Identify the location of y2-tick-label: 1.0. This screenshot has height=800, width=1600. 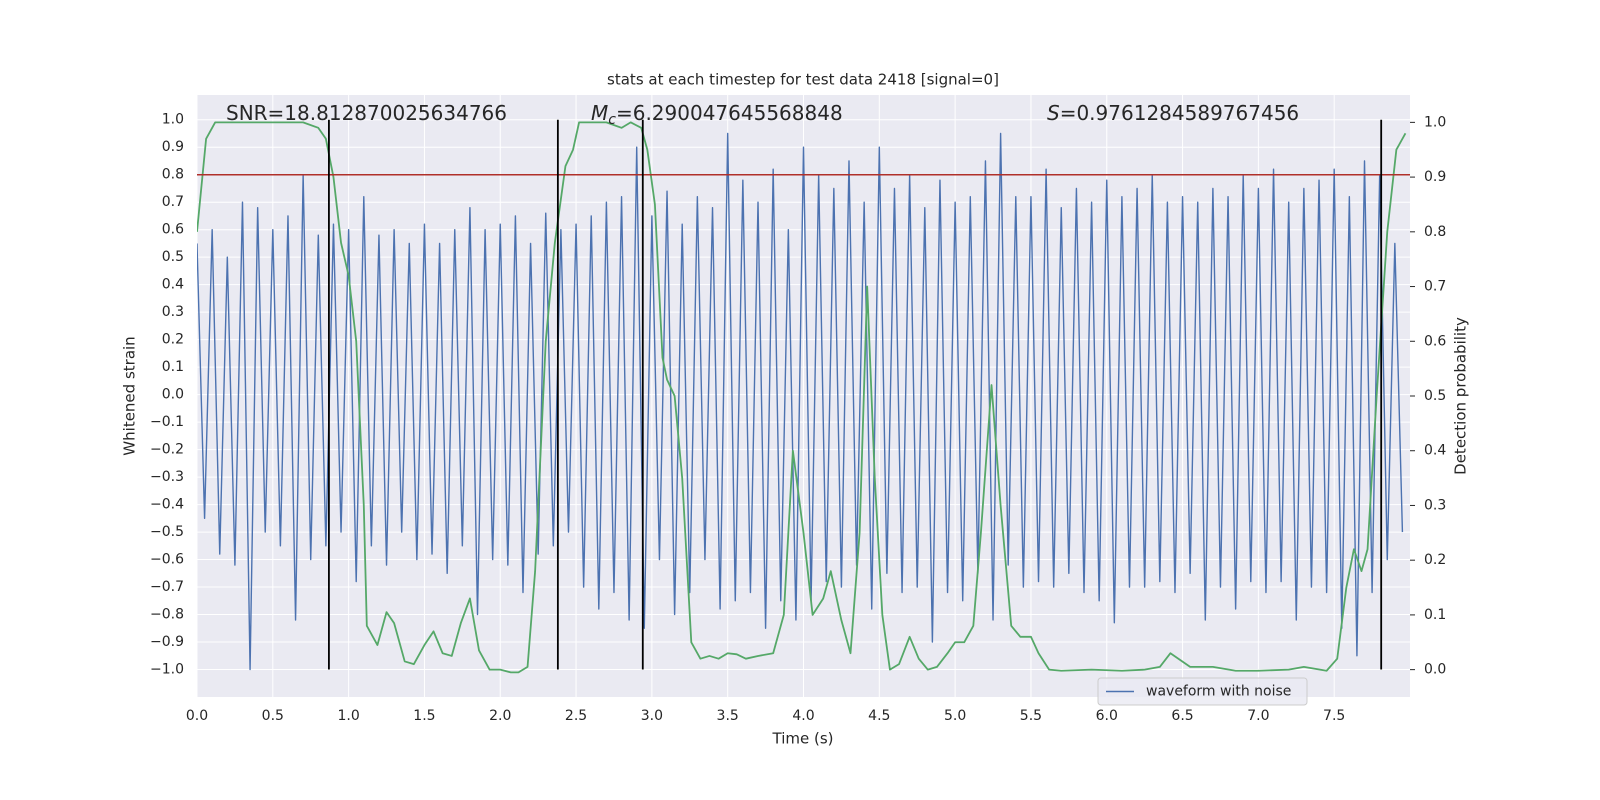
(1435, 122).